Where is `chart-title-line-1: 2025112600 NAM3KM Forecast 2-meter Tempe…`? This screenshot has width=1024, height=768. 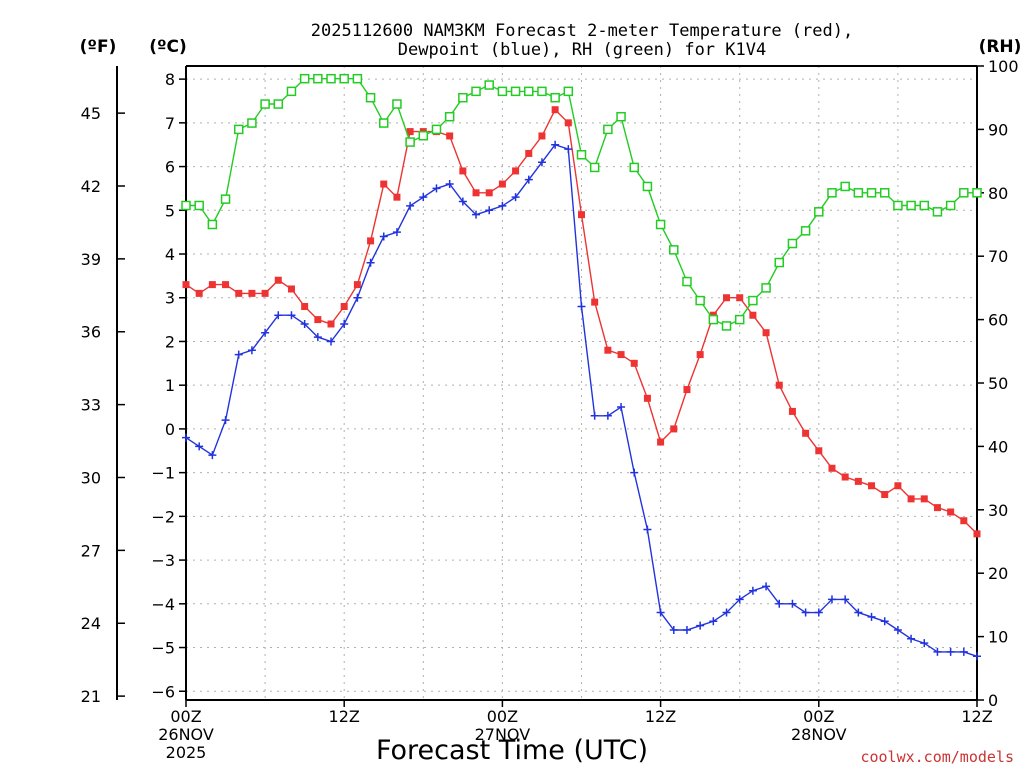
chart-title-line-1: 2025112600 NAM3KM Forecast 2-meter Tempe… is located at coordinates (582, 31).